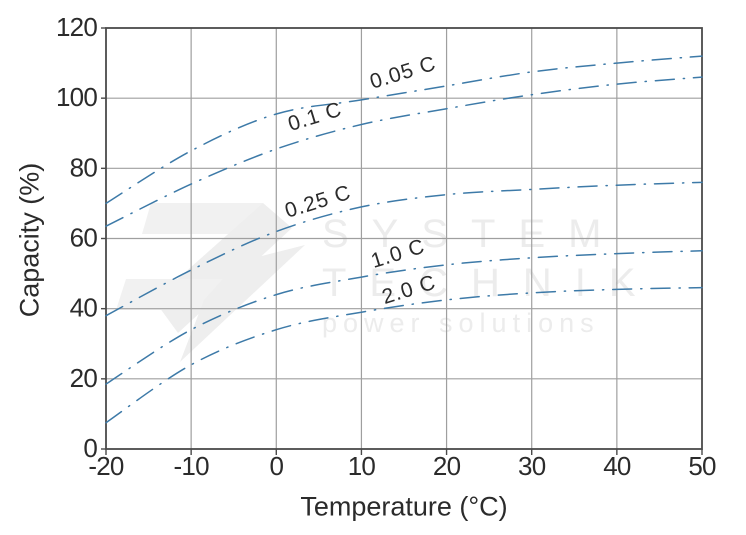 Image resolution: width=746 pixels, height=535 pixels. I want to click on watermark-text-line1: SYSTEM, so click(473, 234).